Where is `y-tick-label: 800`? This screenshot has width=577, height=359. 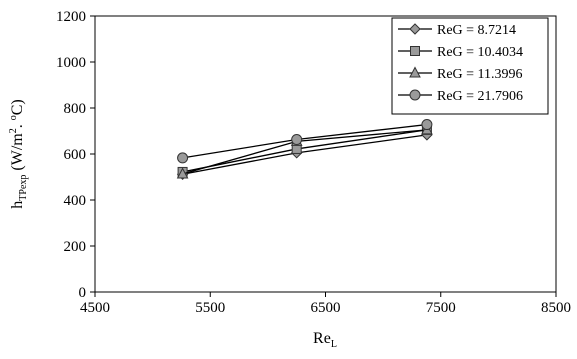 y-tick-label: 800 is located at coordinates (75, 109).